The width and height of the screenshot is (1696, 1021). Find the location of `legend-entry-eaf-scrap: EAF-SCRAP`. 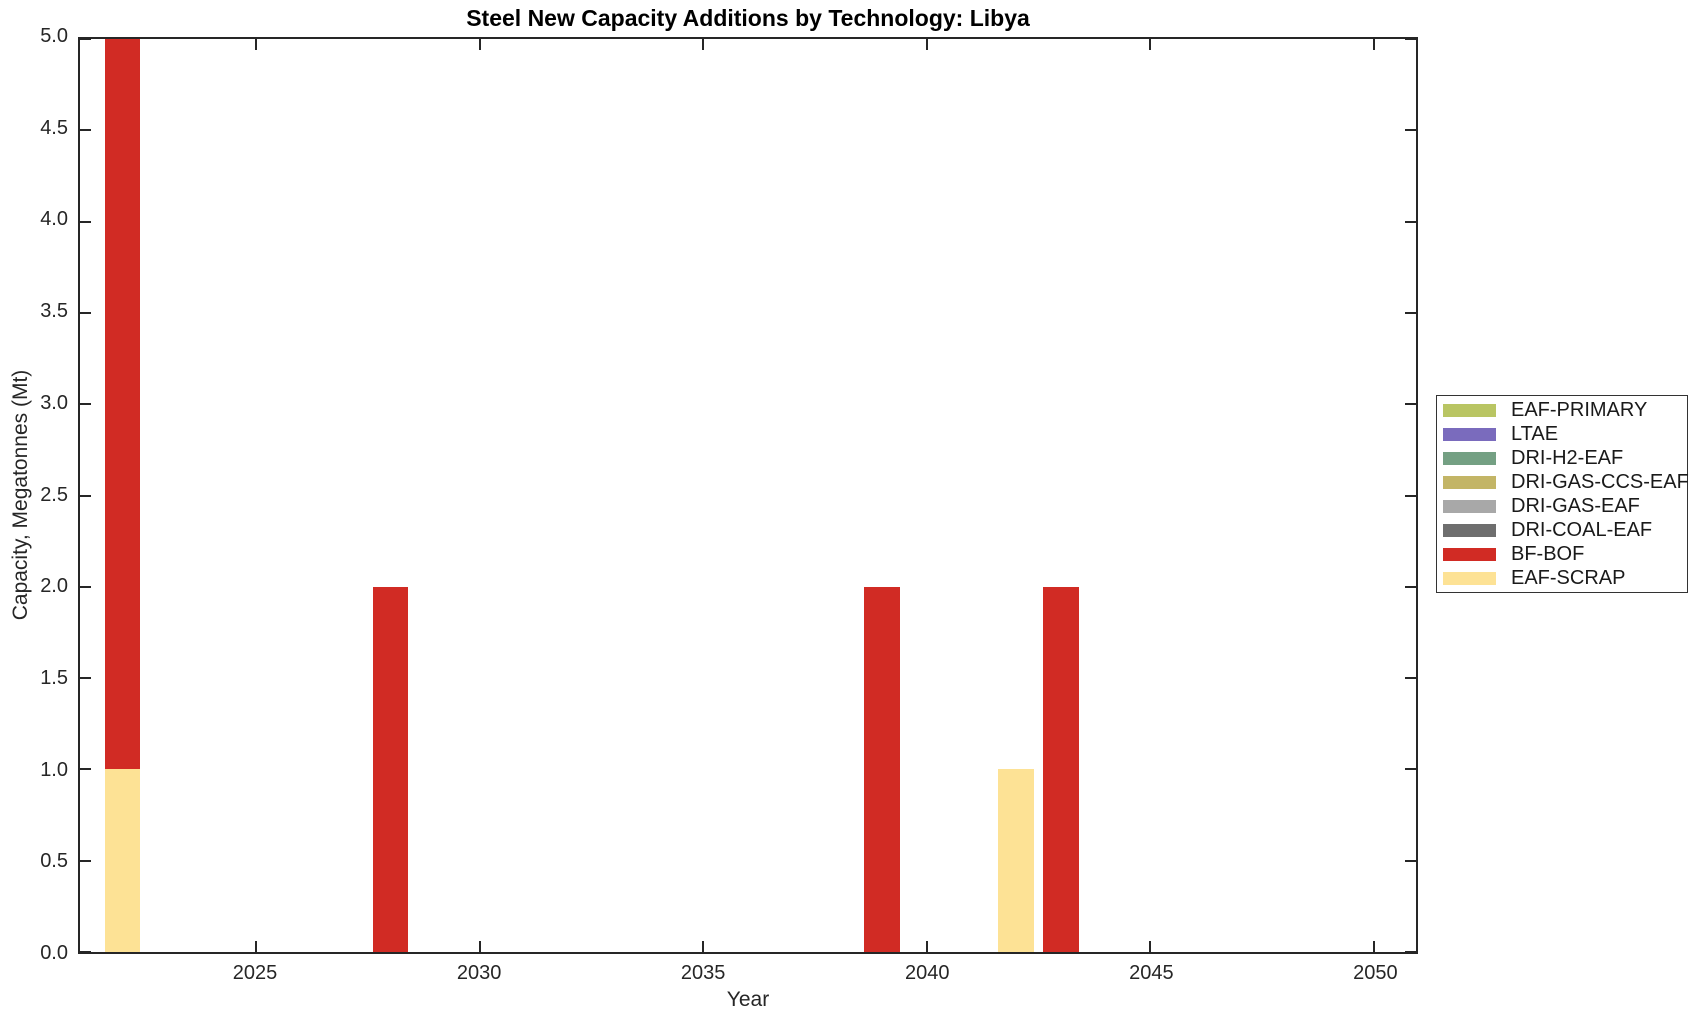

legend-entry-eaf-scrap: EAF-SCRAP is located at coordinates (1562, 578).